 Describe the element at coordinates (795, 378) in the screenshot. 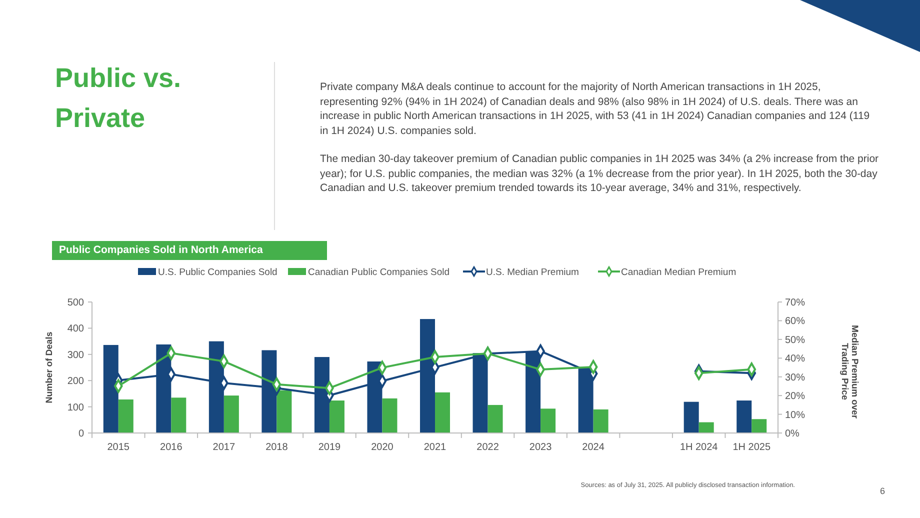

I see `y2-tick-label: 30%` at that location.